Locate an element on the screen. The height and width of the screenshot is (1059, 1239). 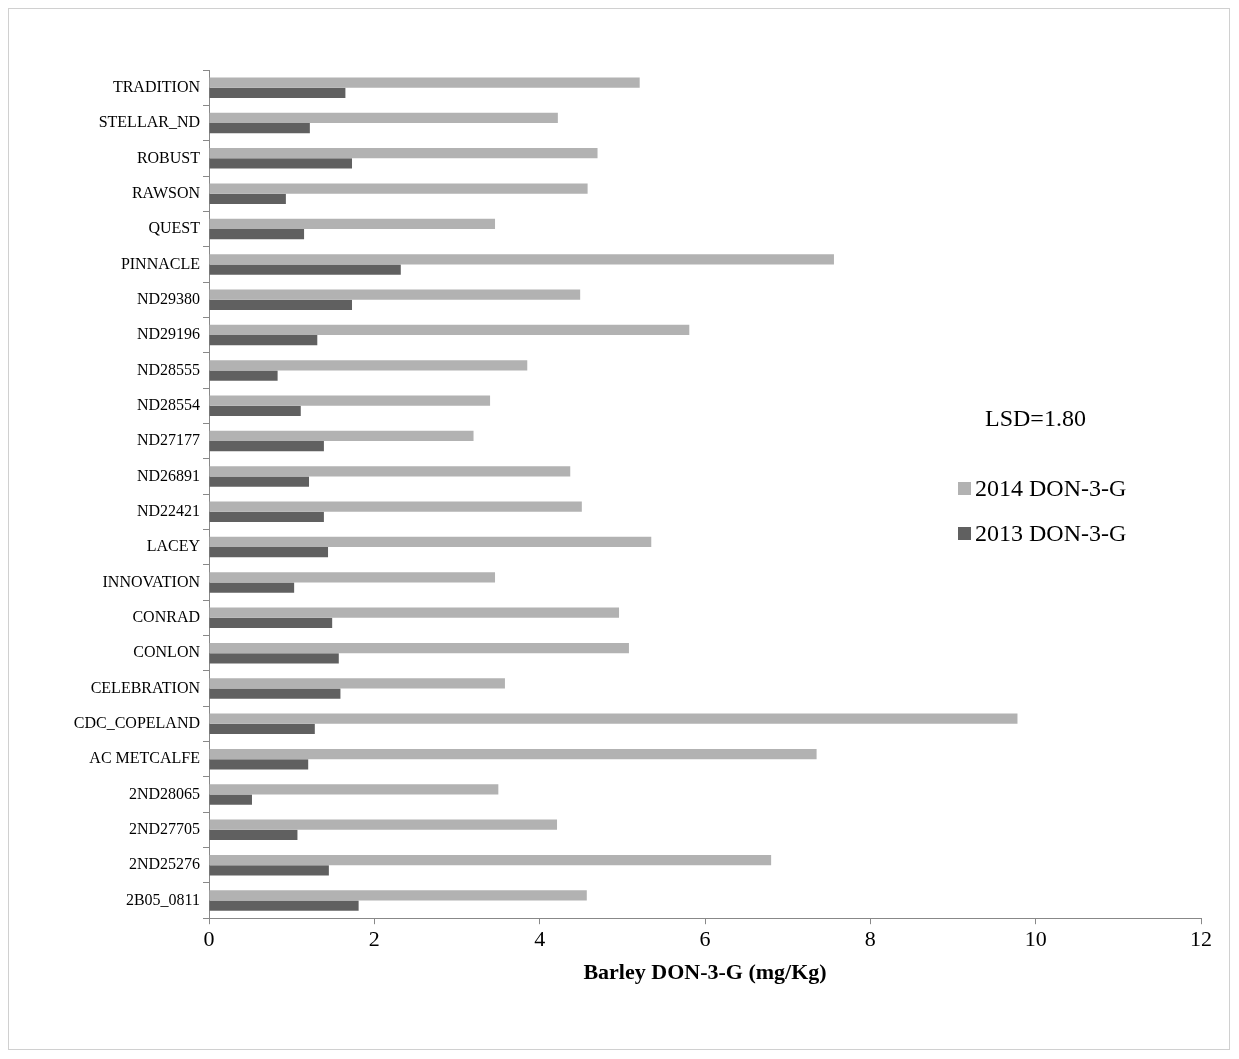
y-tick-label: INNOVATION is located at coordinates (151, 581).